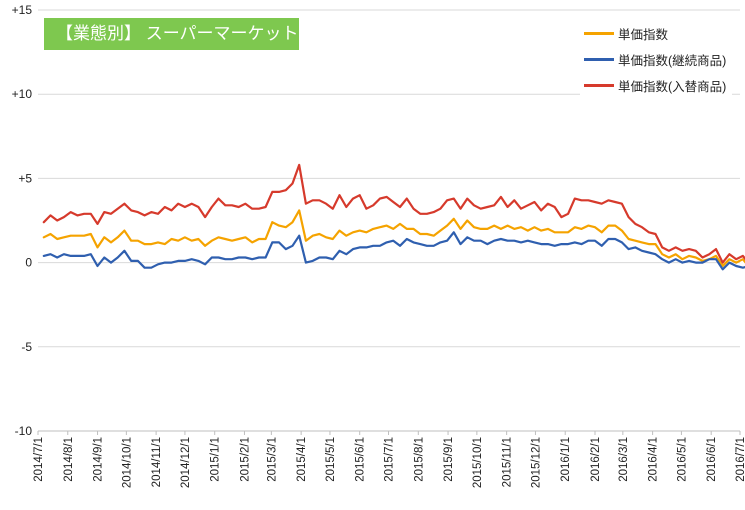  Describe the element at coordinates (22, 10) in the screenshot. I see `y-tick-label: +15` at that location.